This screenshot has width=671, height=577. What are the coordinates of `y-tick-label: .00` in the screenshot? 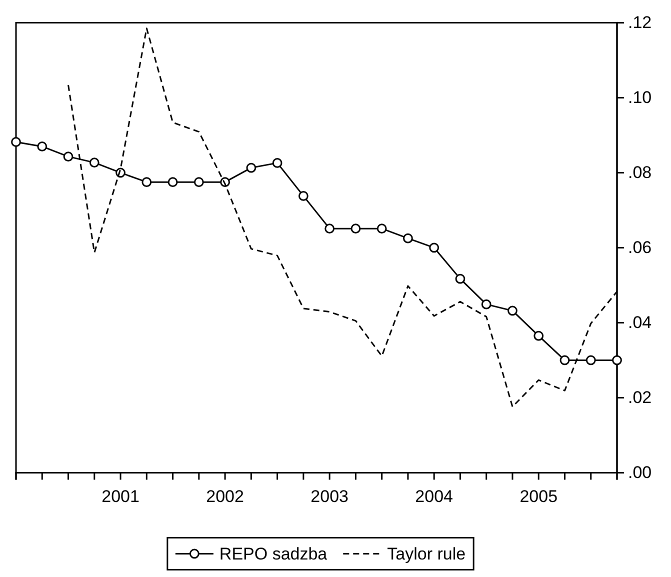 It's located at (640, 472).